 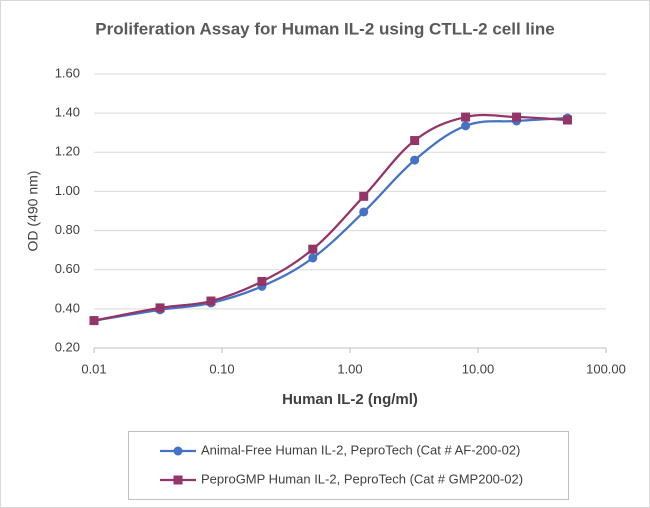 What do you see at coordinates (33, 211) in the screenshot?
I see `y-axis-title: OD (490 nm)` at bounding box center [33, 211].